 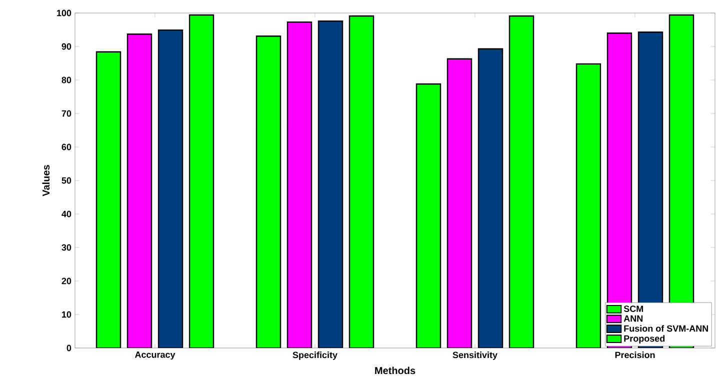 I want to click on x-tick-label: Sensitivity, so click(x=475, y=356).